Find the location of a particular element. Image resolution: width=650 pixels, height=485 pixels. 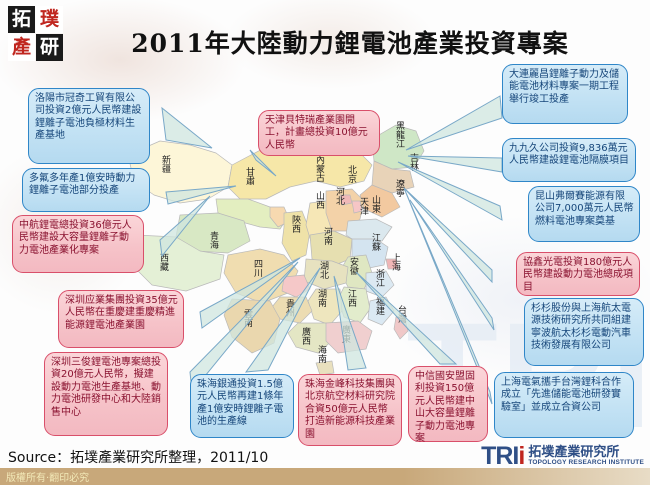

province-label-hainan: 海南 is located at coordinates (323, 355).